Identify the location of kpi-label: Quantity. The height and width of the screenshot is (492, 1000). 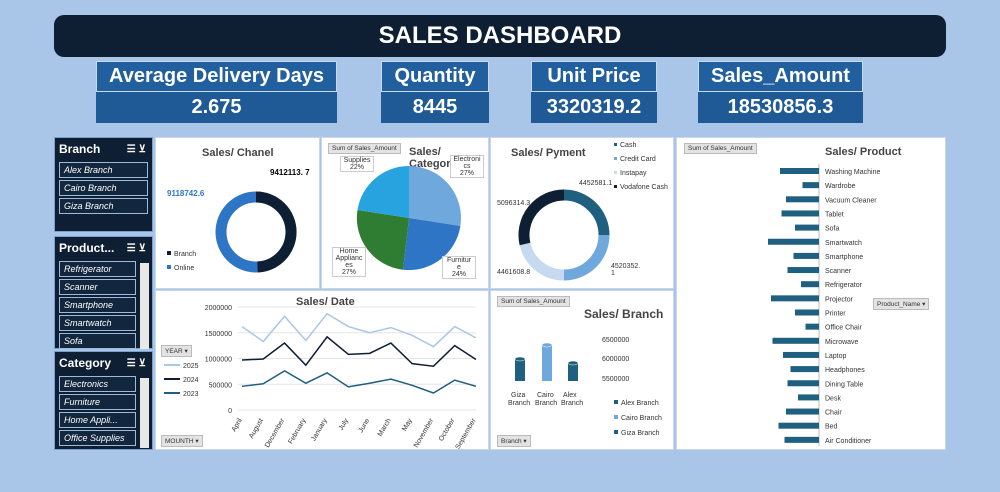
(435, 76).